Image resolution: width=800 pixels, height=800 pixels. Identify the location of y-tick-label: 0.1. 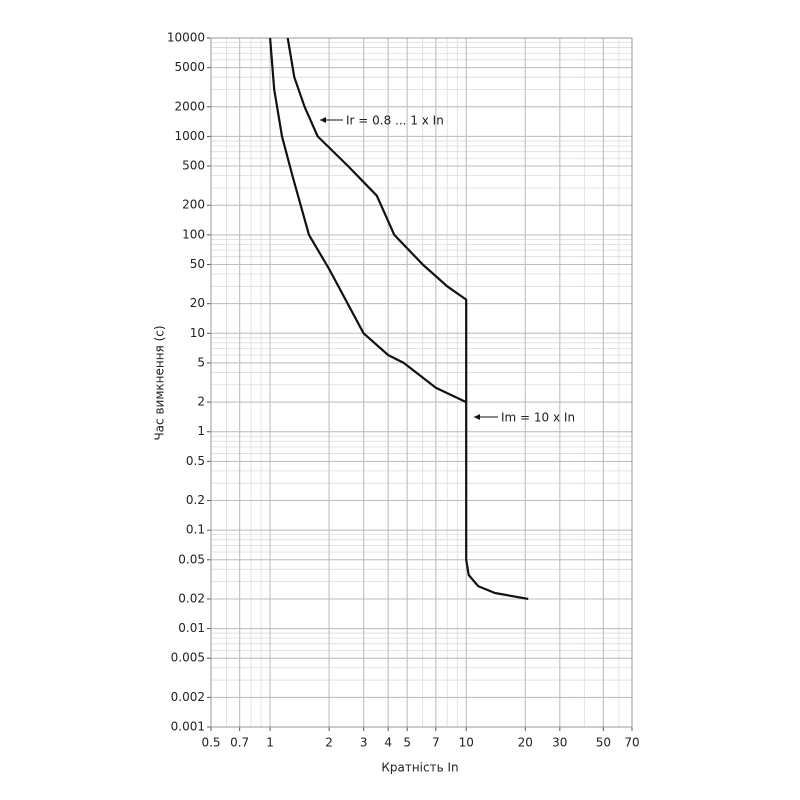
(195, 530).